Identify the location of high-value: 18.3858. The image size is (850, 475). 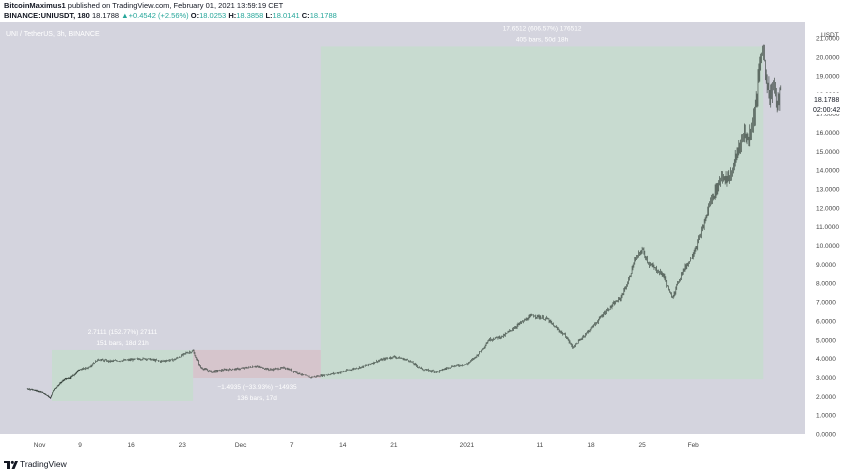
(250, 15).